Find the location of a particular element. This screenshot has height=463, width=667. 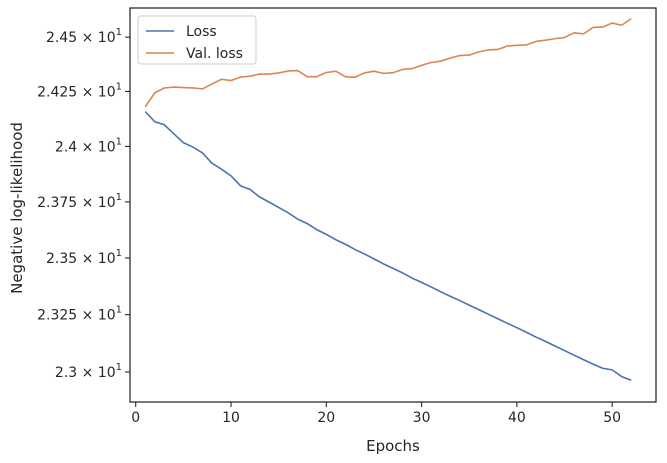

x-tick-label: 10 is located at coordinates (231, 418).